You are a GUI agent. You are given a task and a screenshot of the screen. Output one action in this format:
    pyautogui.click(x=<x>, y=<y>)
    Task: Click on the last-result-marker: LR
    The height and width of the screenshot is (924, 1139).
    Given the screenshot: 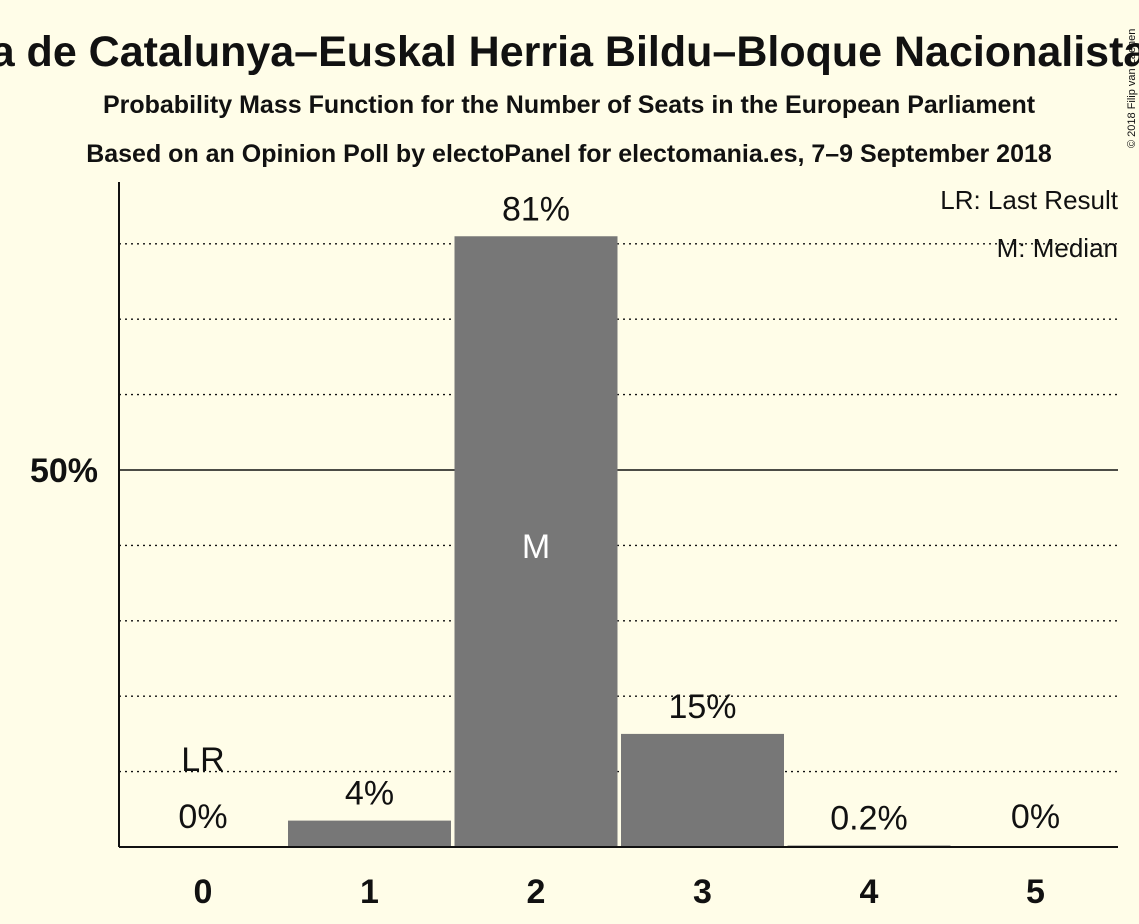 What is the action you would take?
    pyautogui.click(x=202, y=760)
    